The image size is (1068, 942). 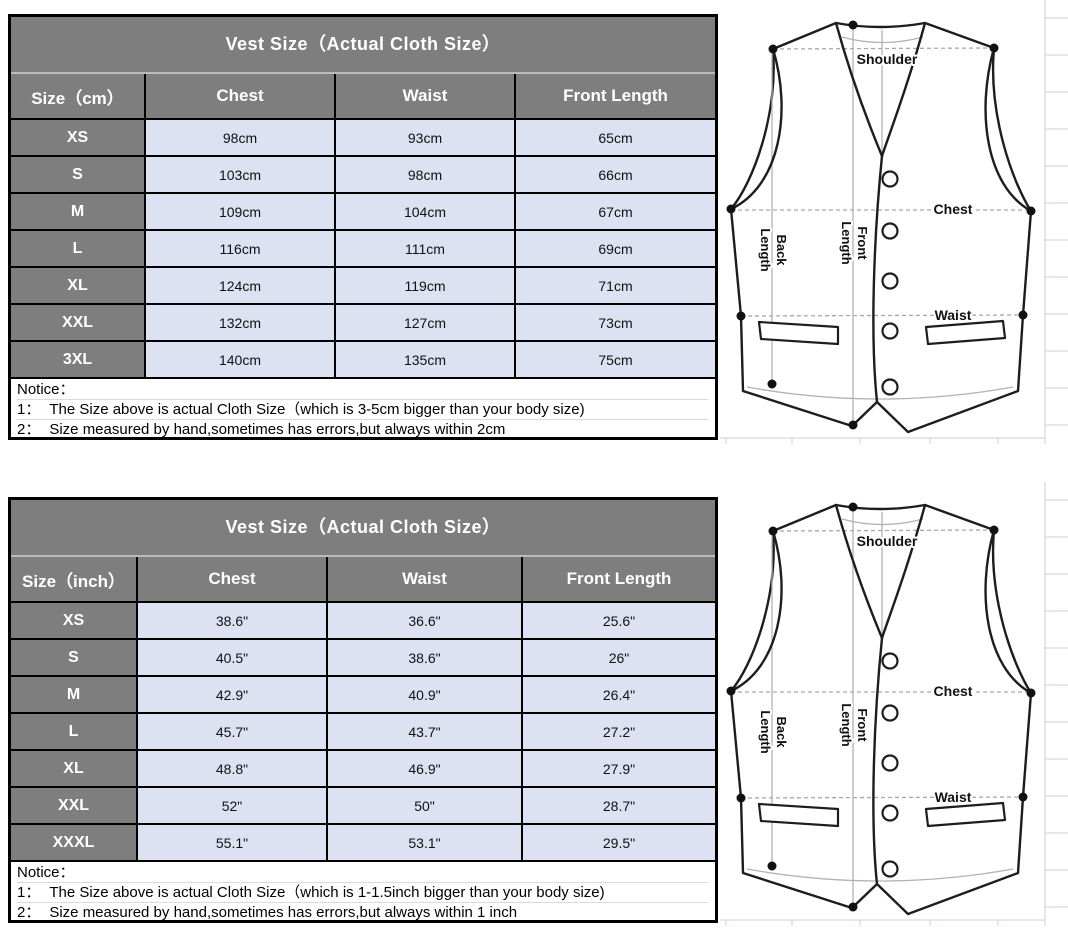 What do you see at coordinates (425, 620) in the screenshot?
I see `waist-cell: 36.6"` at bounding box center [425, 620].